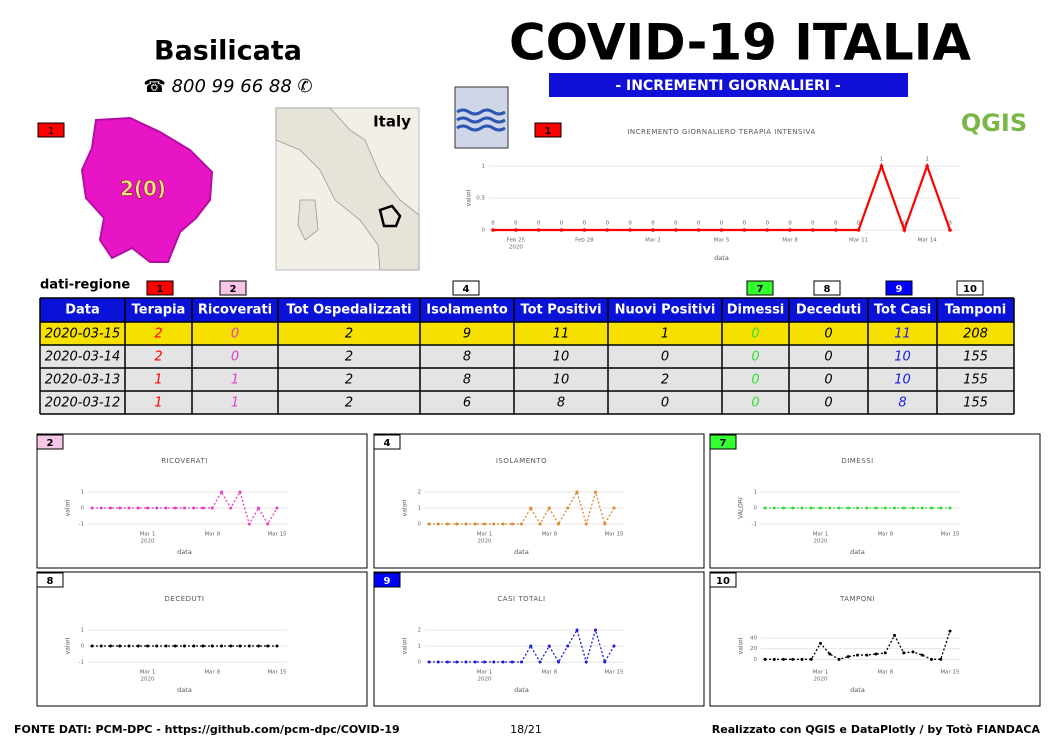 This screenshot has height=744, width=1052. I want to click on y-tick-label: -1, so click(754, 525).